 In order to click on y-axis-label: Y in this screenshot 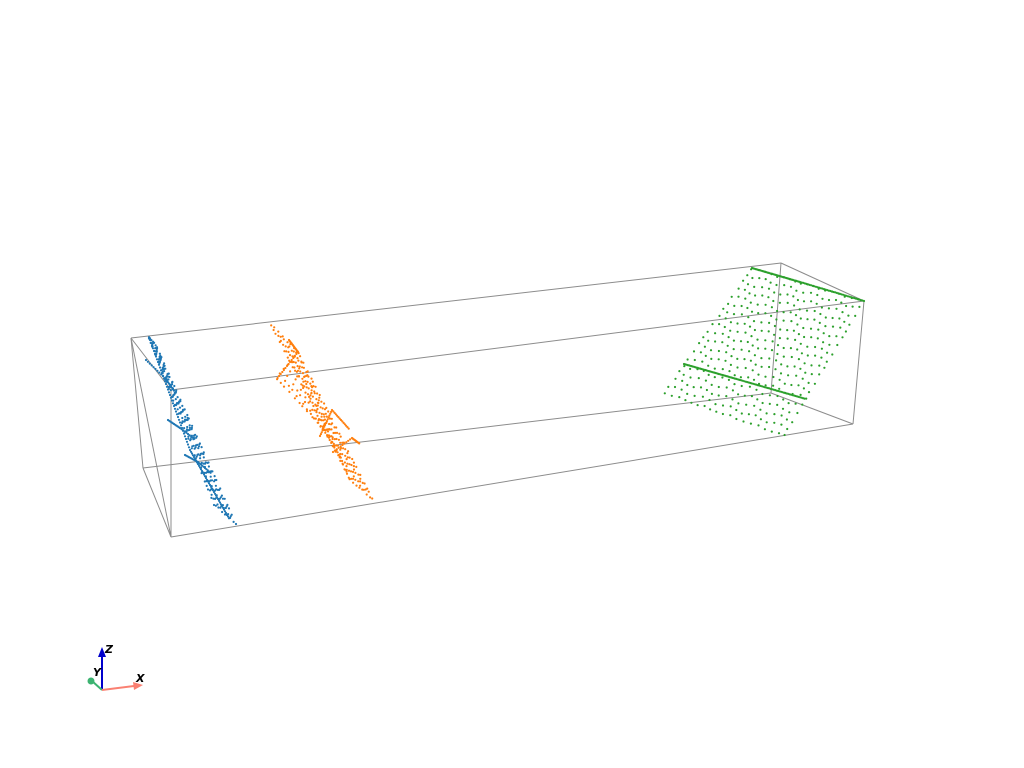, I will do `click(97, 672)`.